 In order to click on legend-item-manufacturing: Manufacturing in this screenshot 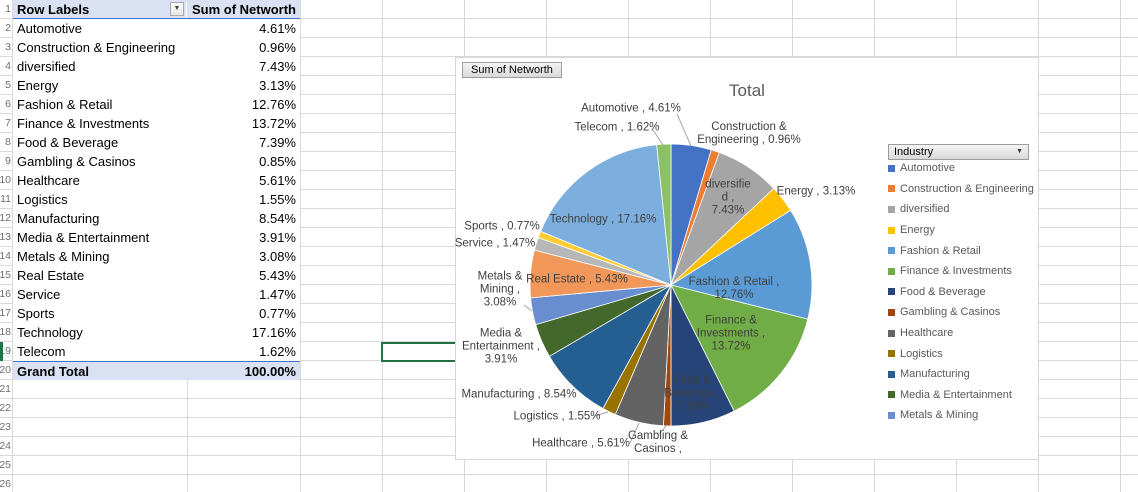, I will do `click(963, 374)`.